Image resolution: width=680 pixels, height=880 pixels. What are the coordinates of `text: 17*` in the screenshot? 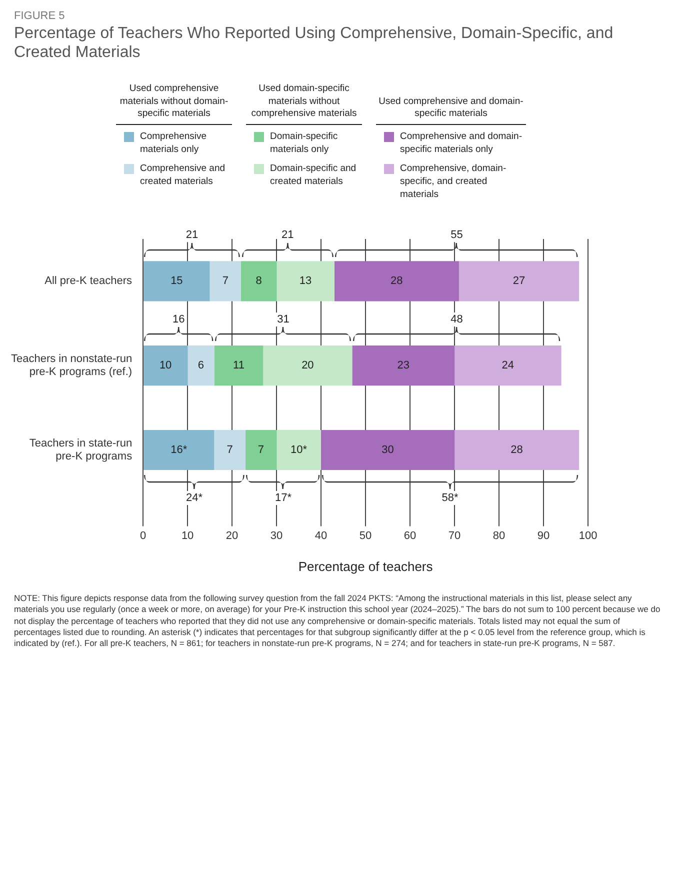 It's located at (283, 498).